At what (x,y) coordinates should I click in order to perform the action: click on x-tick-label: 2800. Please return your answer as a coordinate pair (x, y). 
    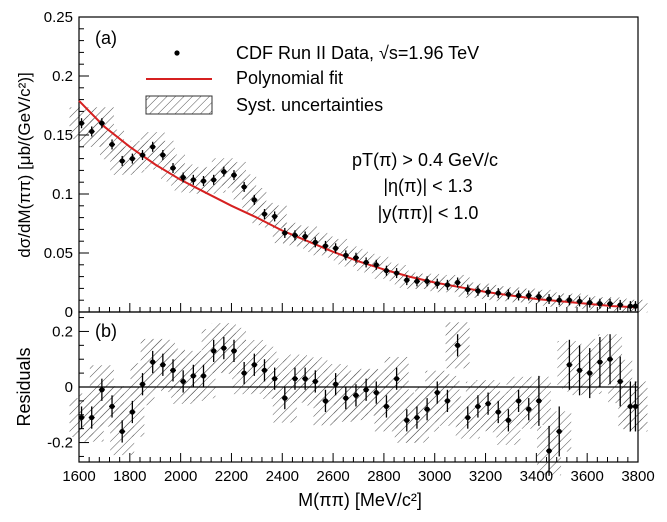
    Looking at the image, I should click on (383, 476).